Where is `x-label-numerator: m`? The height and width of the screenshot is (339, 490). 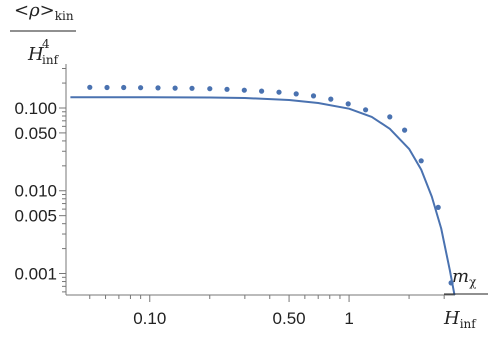 x-label-numerator: m is located at coordinates (460, 276).